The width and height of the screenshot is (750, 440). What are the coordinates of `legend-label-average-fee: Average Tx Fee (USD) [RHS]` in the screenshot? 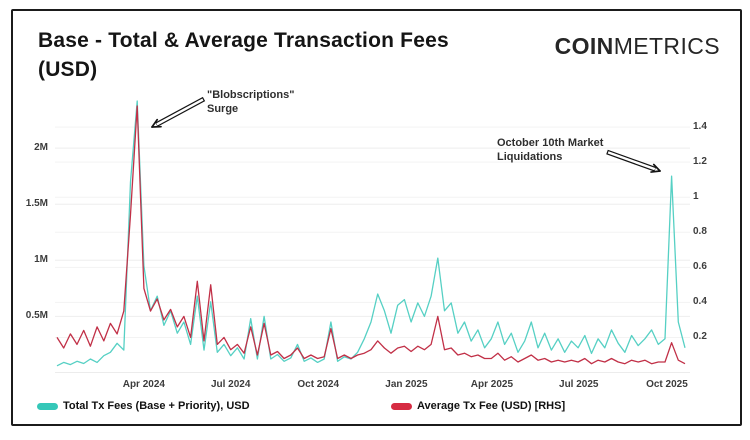 It's located at (491, 406).